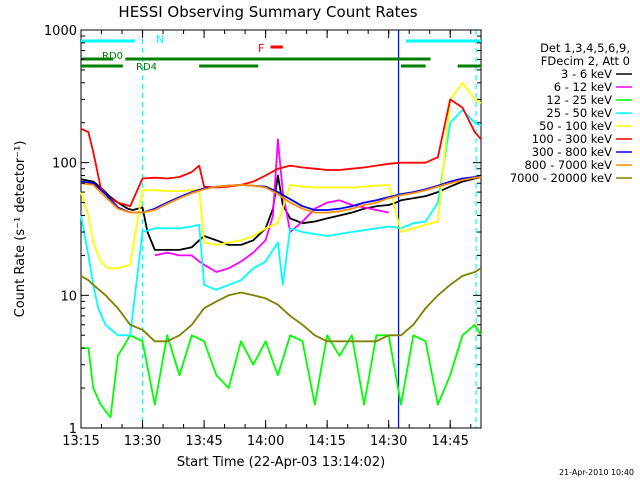 The image size is (640, 480). I want to click on x-axis-label: Start Time (22-Apr-03 13:14:02), so click(281, 462).